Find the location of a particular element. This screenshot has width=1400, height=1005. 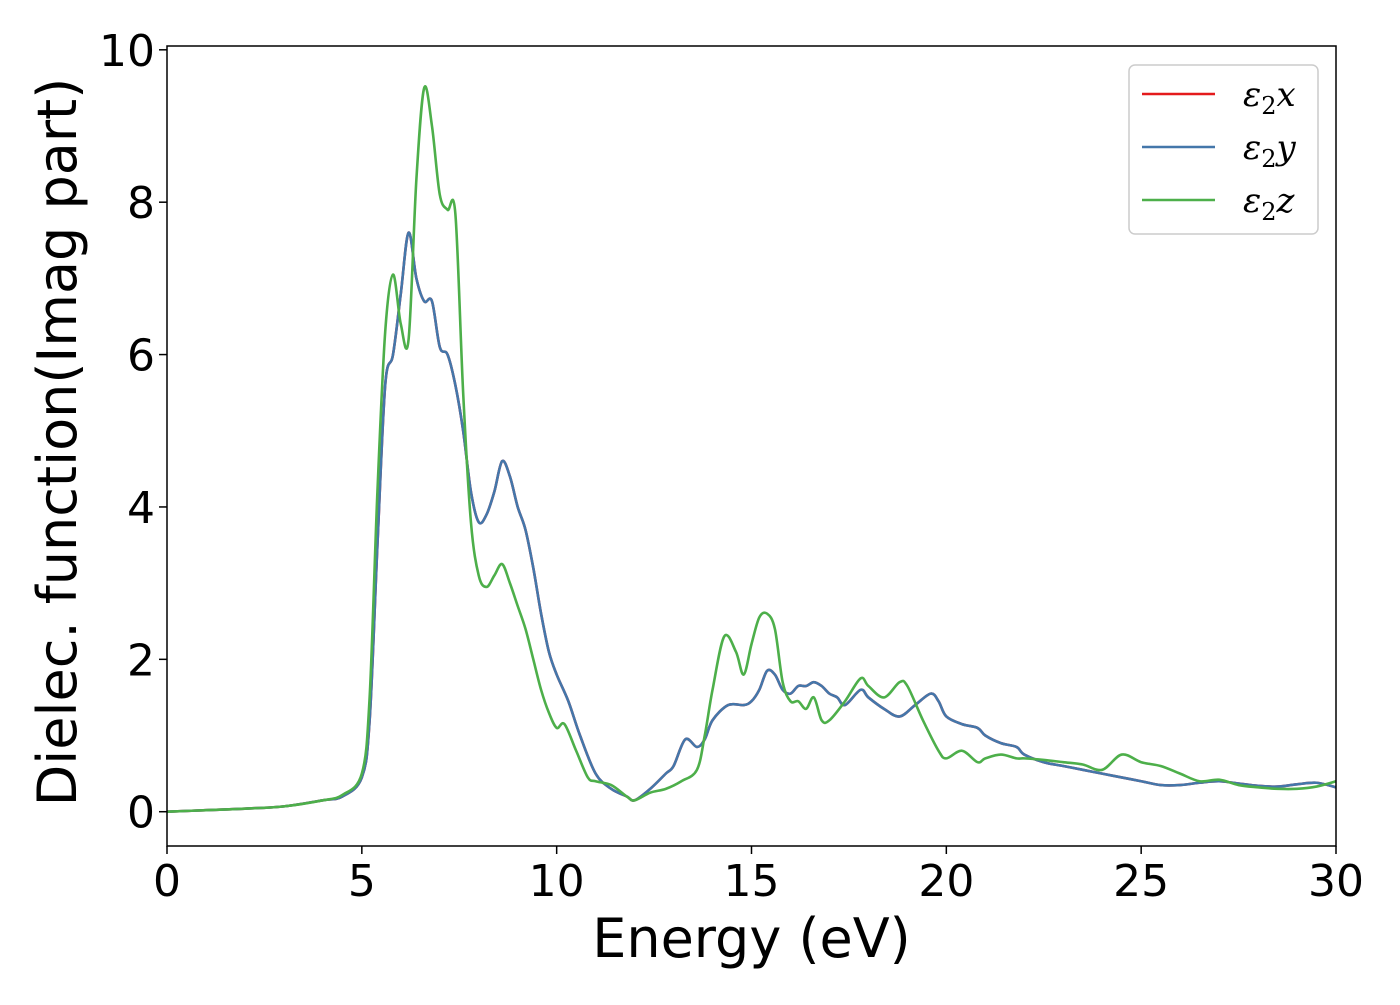

x-axis-label: Energy (eV) is located at coordinates (751, 938).